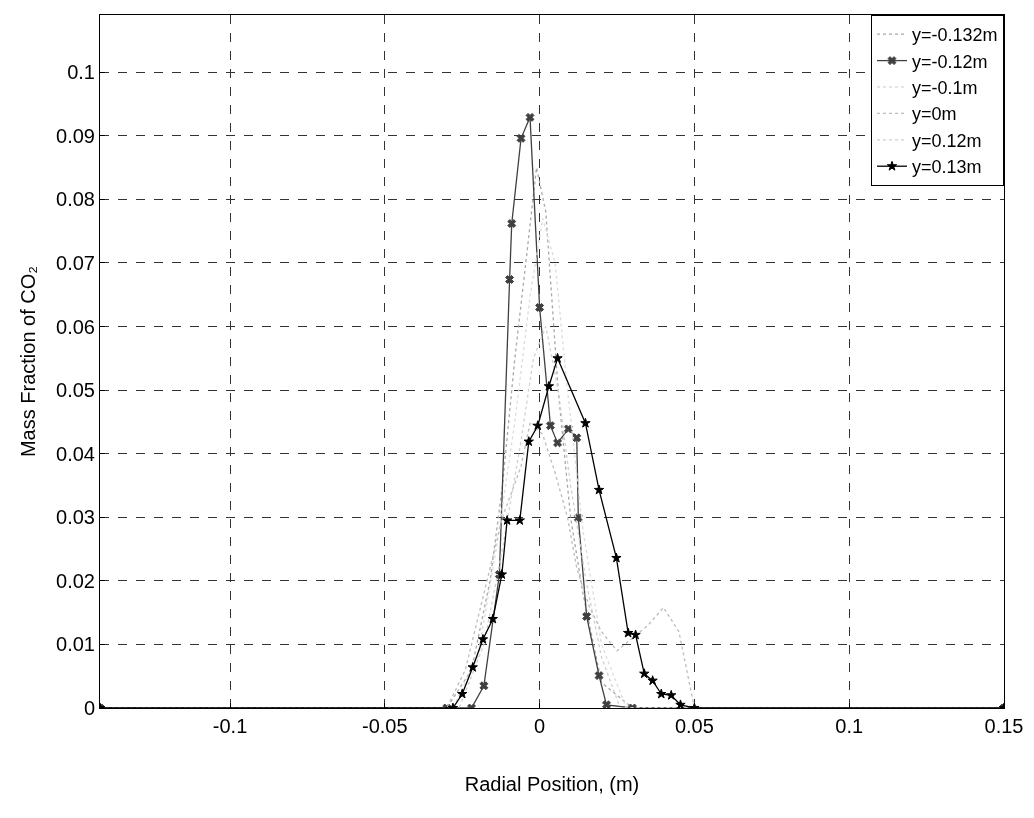  Describe the element at coordinates (934, 114) in the screenshot. I see `legend-label: y=0m` at that location.